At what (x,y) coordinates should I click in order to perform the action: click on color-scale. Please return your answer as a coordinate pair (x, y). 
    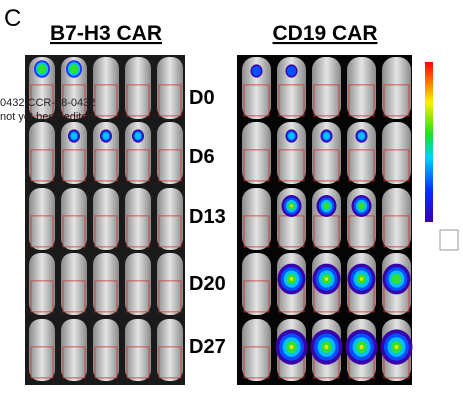
    Looking at the image, I should click on (429, 142).